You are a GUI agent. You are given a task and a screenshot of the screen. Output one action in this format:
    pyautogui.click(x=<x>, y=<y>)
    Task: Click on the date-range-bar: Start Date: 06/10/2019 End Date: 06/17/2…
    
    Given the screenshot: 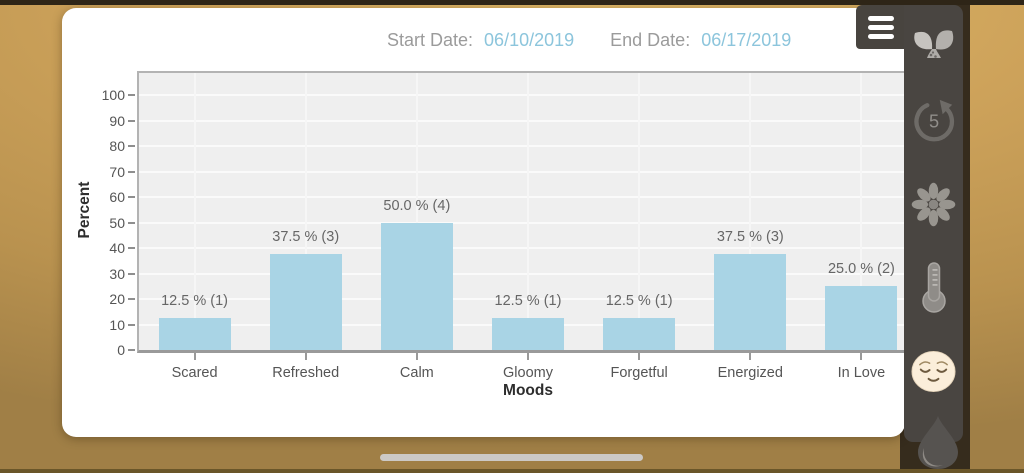 What is the action you would take?
    pyautogui.click(x=589, y=40)
    